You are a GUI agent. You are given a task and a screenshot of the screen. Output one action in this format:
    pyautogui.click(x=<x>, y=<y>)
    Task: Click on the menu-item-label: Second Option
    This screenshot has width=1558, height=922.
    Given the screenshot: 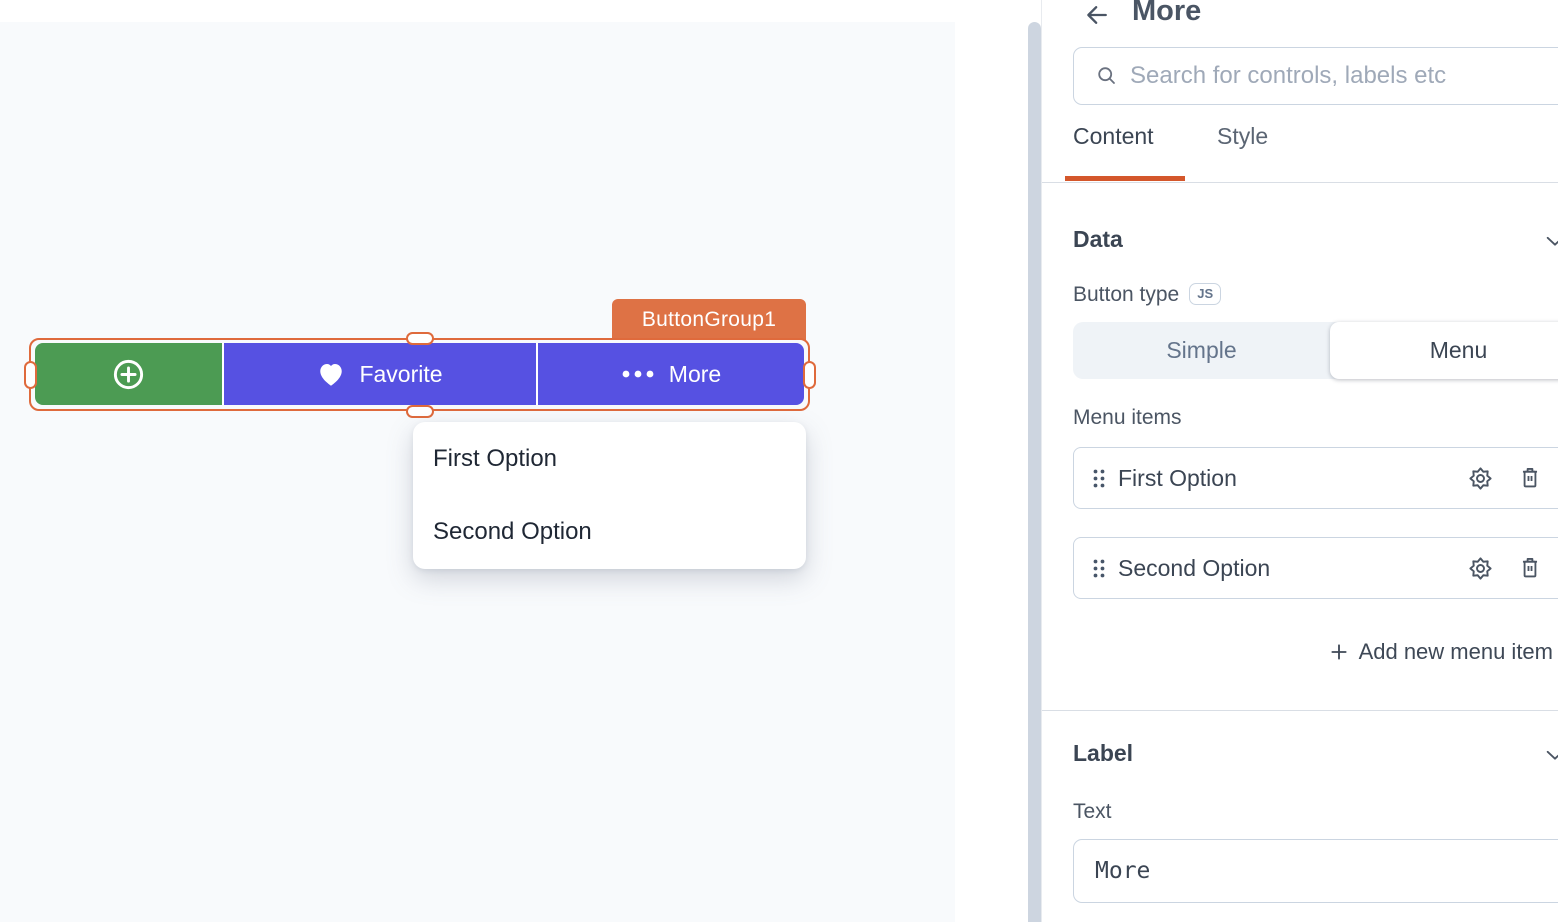 What is the action you would take?
    pyautogui.click(x=1194, y=567)
    